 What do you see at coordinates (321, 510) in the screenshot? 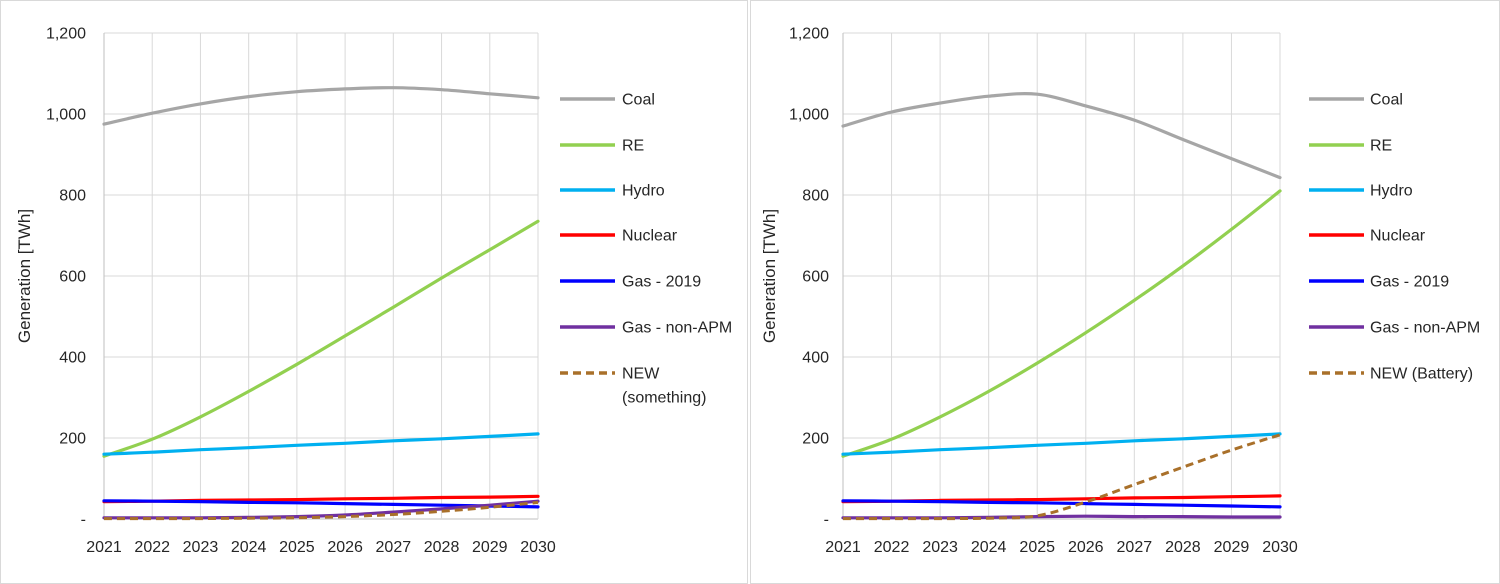
I see `series-line-new-something` at bounding box center [321, 510].